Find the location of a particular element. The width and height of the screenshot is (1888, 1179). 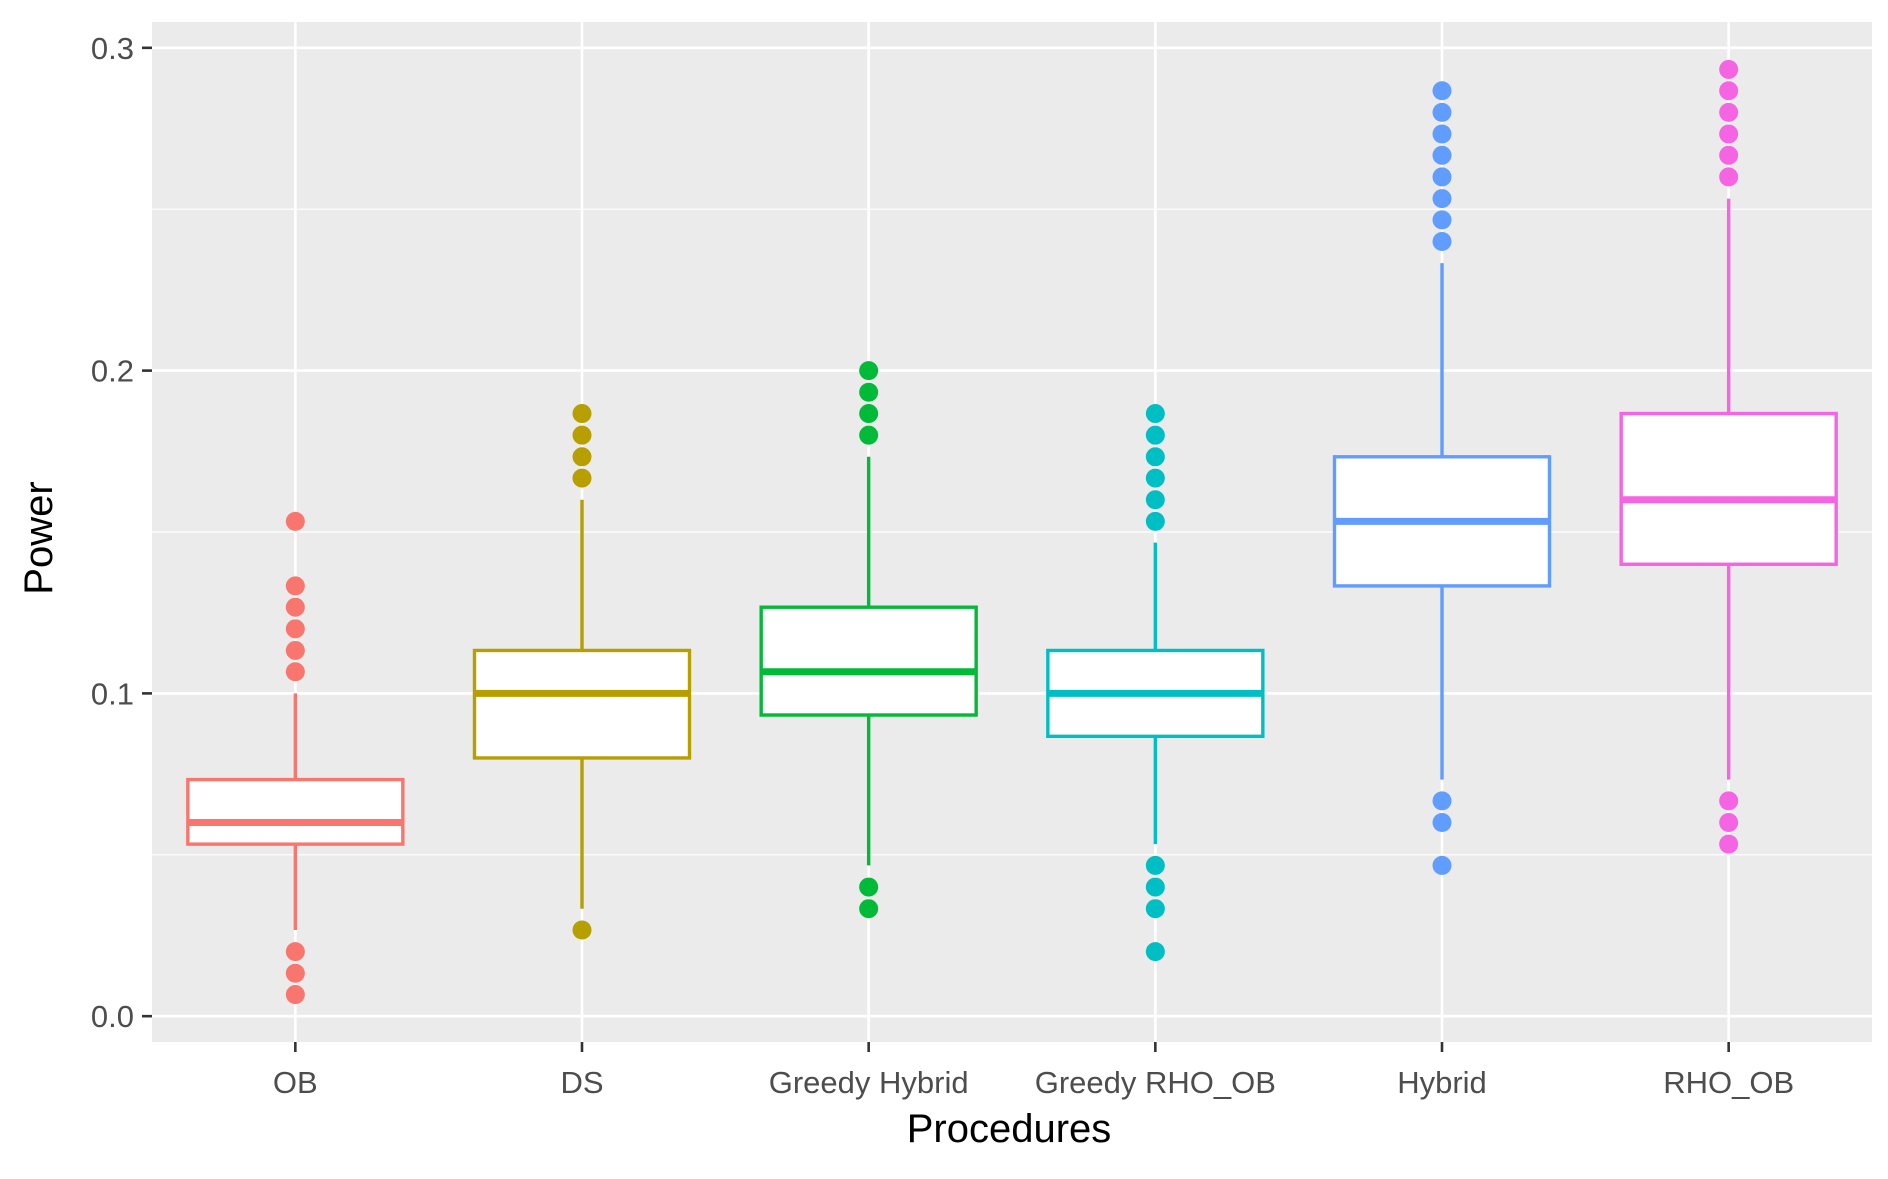

box-ob is located at coordinates (295, 758).